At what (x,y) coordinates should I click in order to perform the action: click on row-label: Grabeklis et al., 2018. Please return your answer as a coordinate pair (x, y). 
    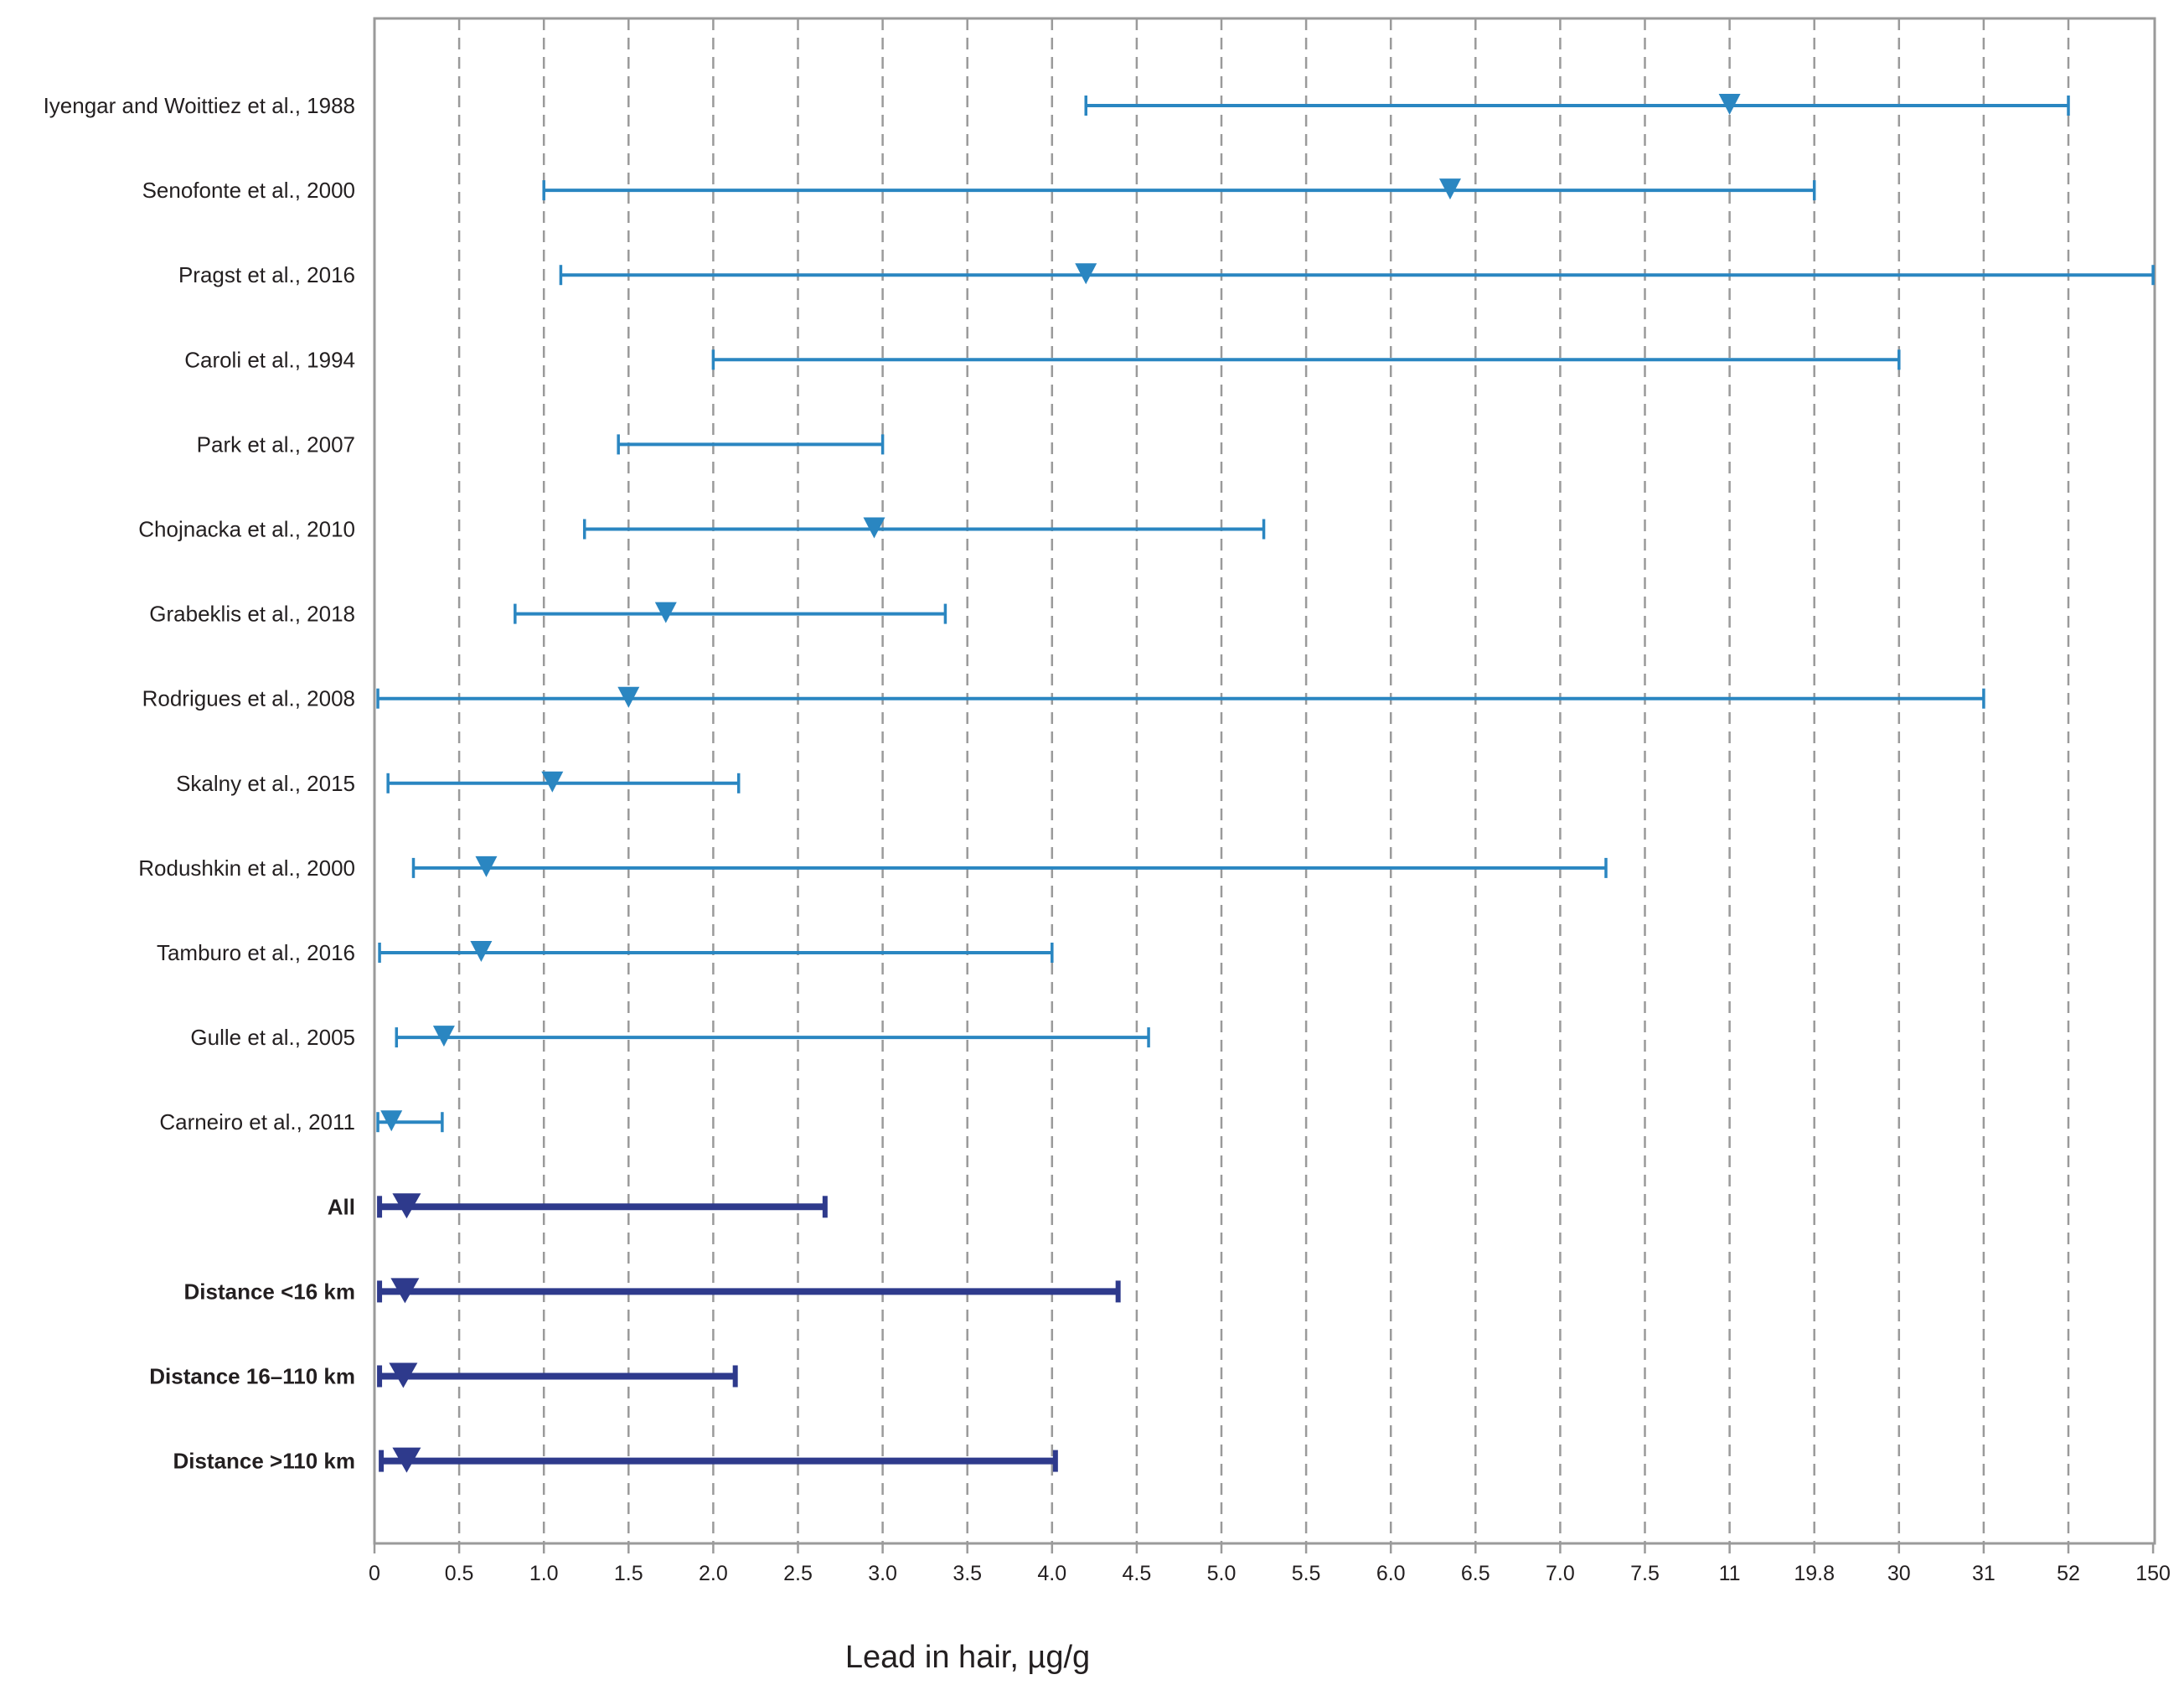
    Looking at the image, I should click on (252, 614).